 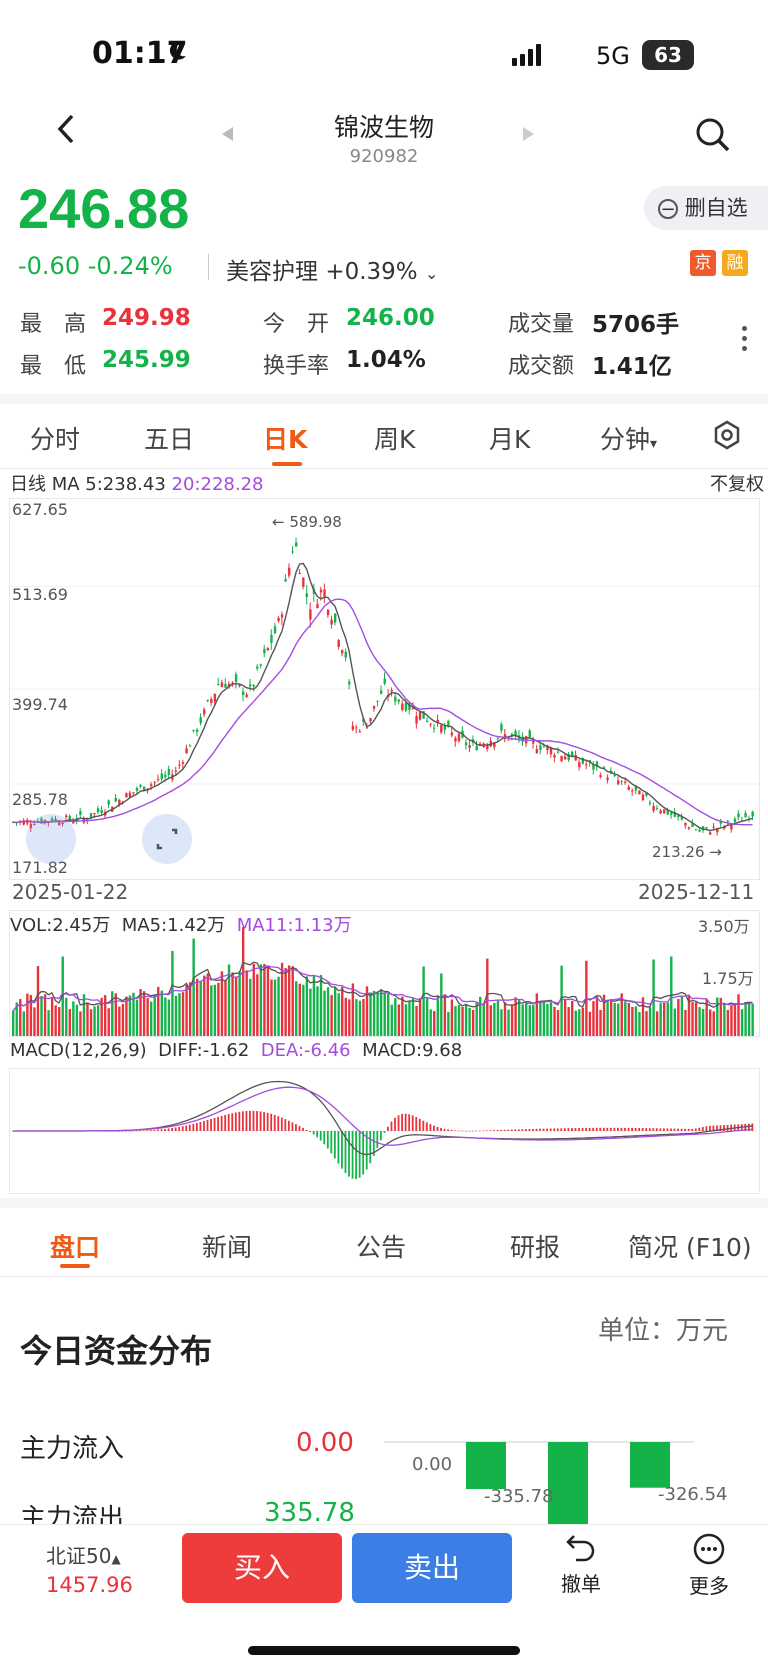 What do you see at coordinates (713, 135) in the screenshot?
I see `search-icon` at bounding box center [713, 135].